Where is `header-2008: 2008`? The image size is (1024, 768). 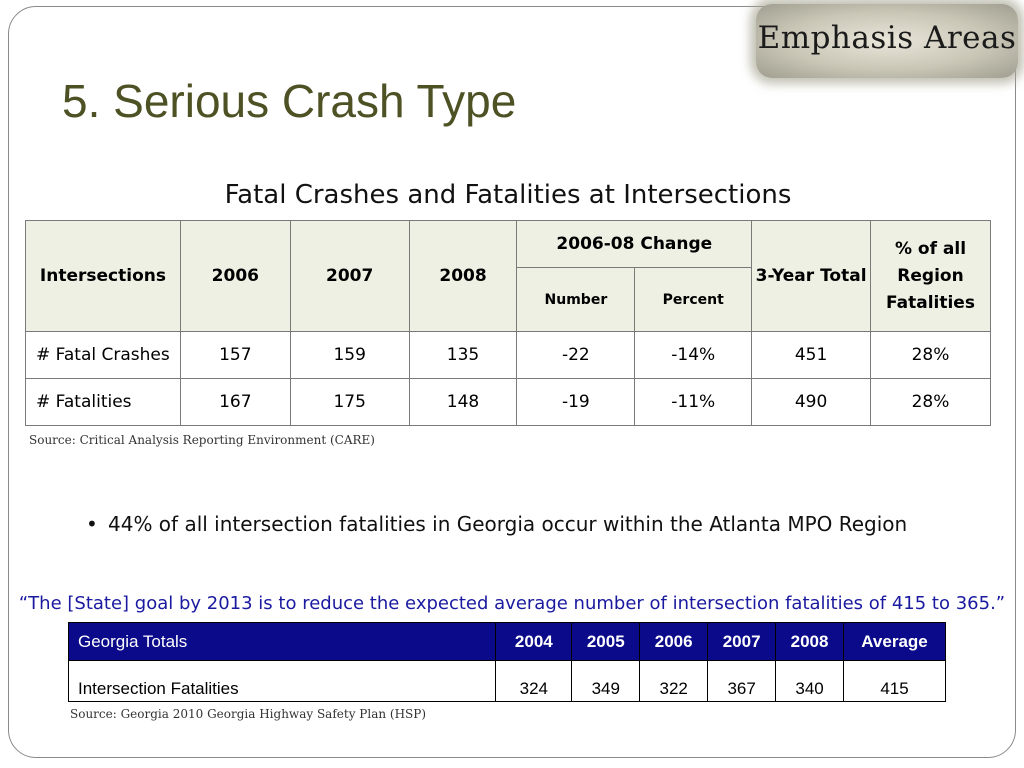
header-2008: 2008 is located at coordinates (463, 276).